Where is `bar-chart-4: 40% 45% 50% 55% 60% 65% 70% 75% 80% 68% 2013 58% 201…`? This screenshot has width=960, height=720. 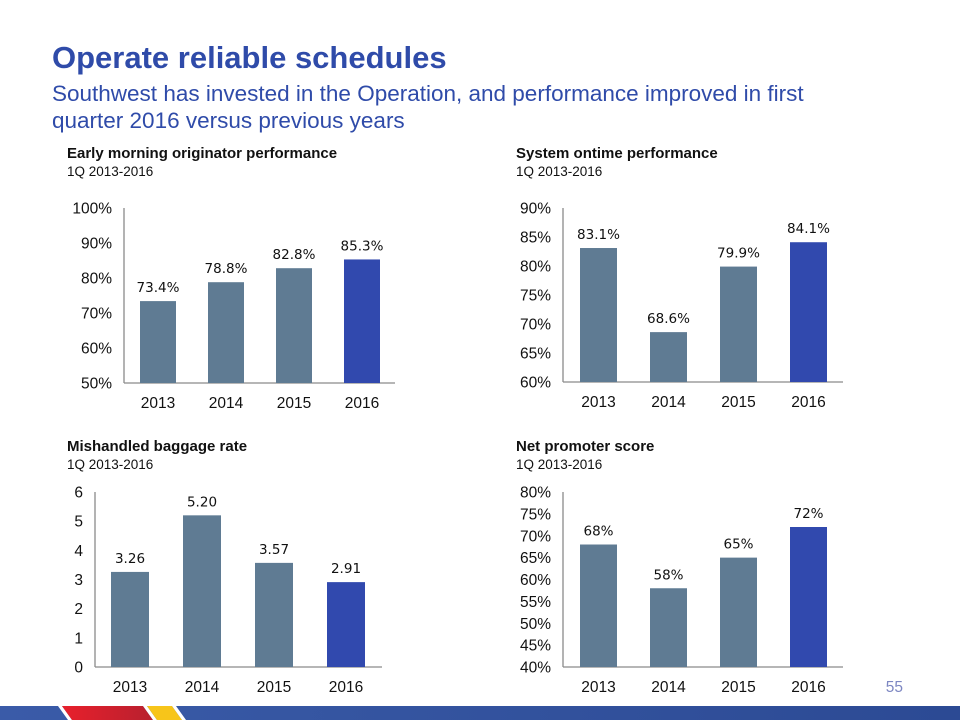 bar-chart-4: 40% 45% 50% 55% 60% 65% 70% 75% 80% 68% 2013 58% 201… is located at coordinates (681, 590).